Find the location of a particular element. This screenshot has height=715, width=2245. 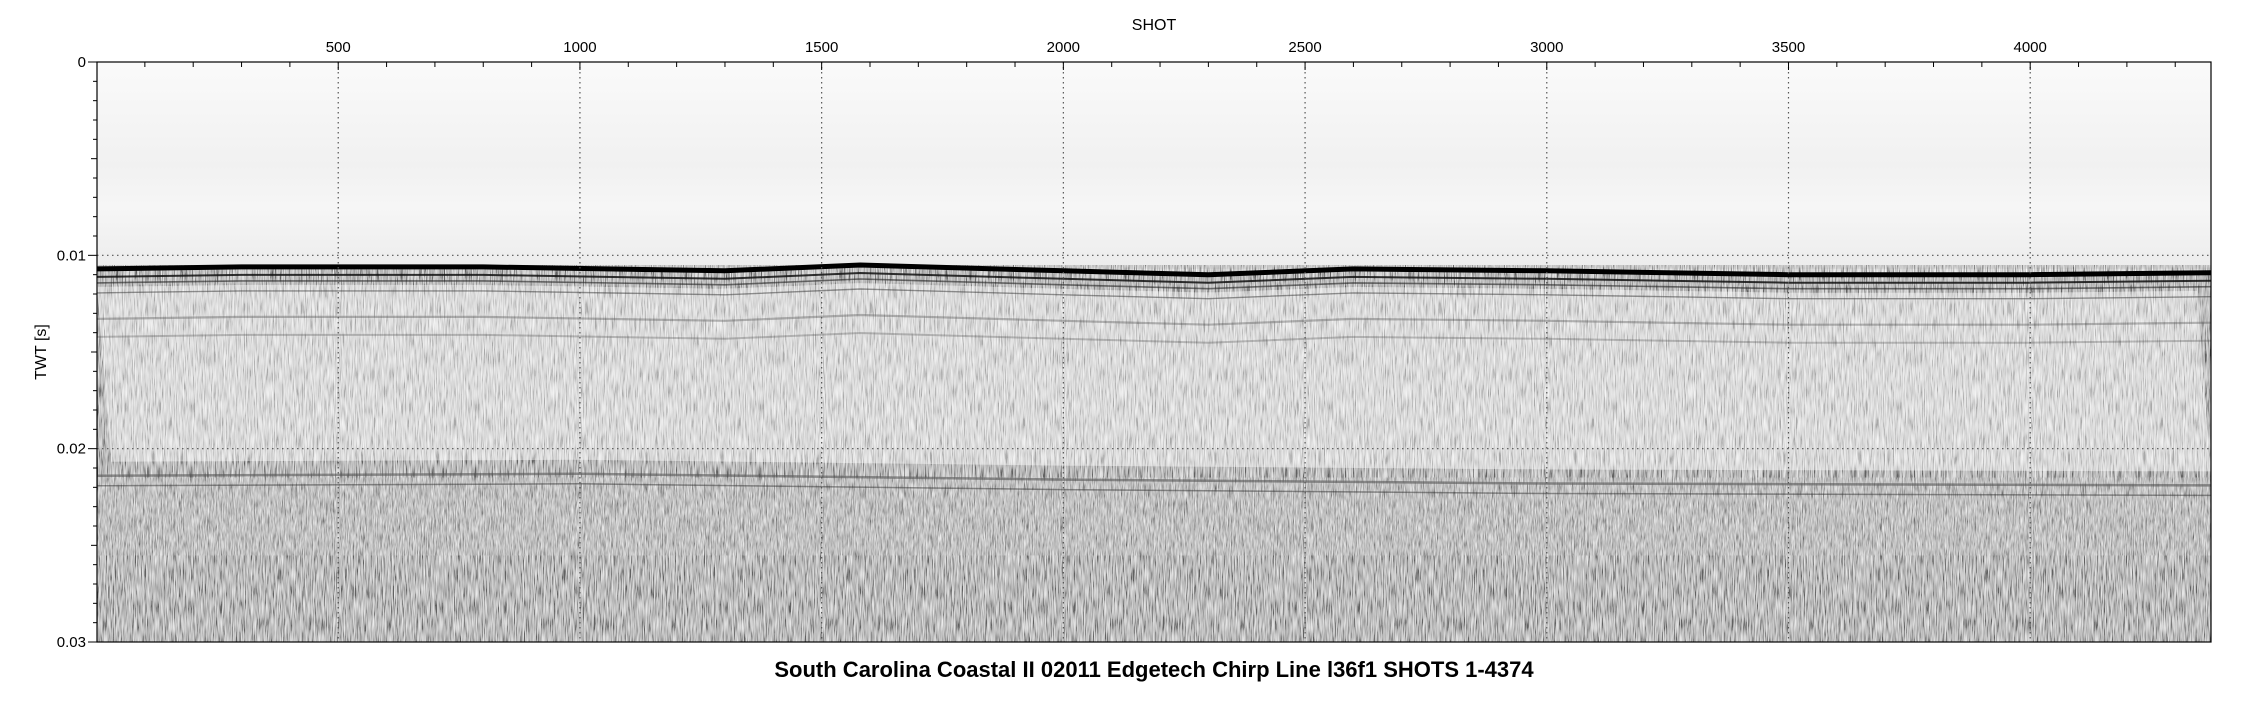

y-tick-label: 0.01 is located at coordinates (71, 255).